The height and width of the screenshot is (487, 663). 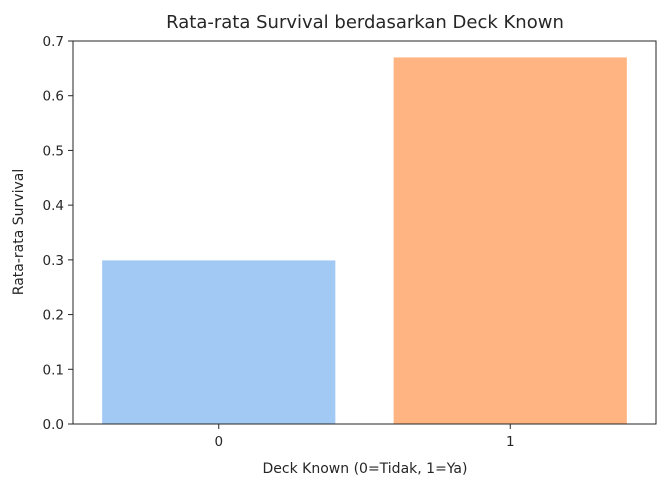 What do you see at coordinates (53, 425) in the screenshot?
I see `y-tick-label: 0.0` at bounding box center [53, 425].